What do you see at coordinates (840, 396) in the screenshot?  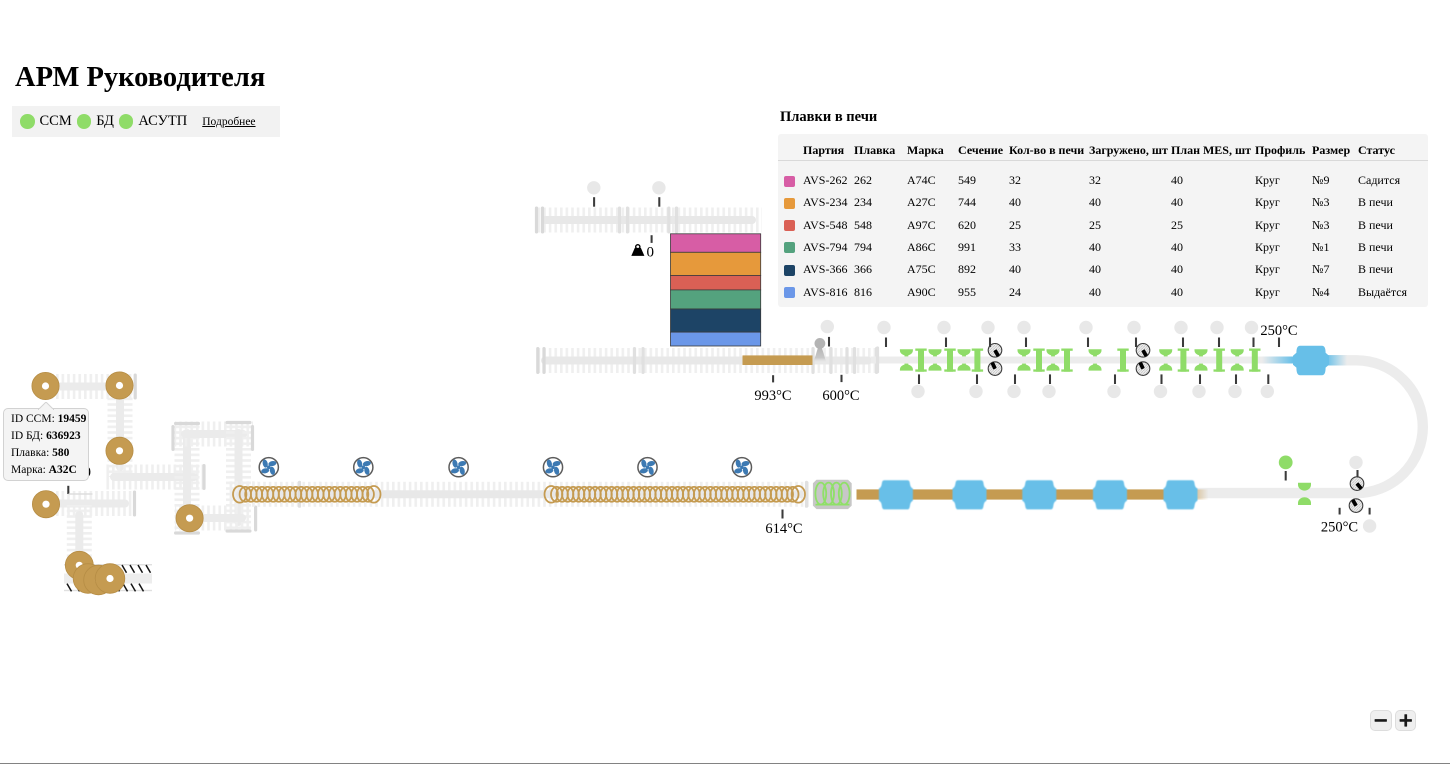 I see `svg-text: 600°C` at bounding box center [840, 396].